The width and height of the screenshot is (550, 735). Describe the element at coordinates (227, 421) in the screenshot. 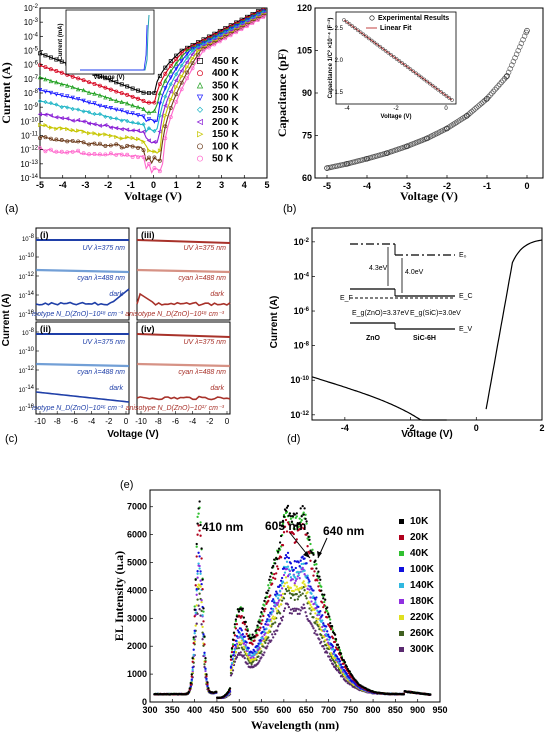

I see `panel-c-xtick-label: 0` at that location.